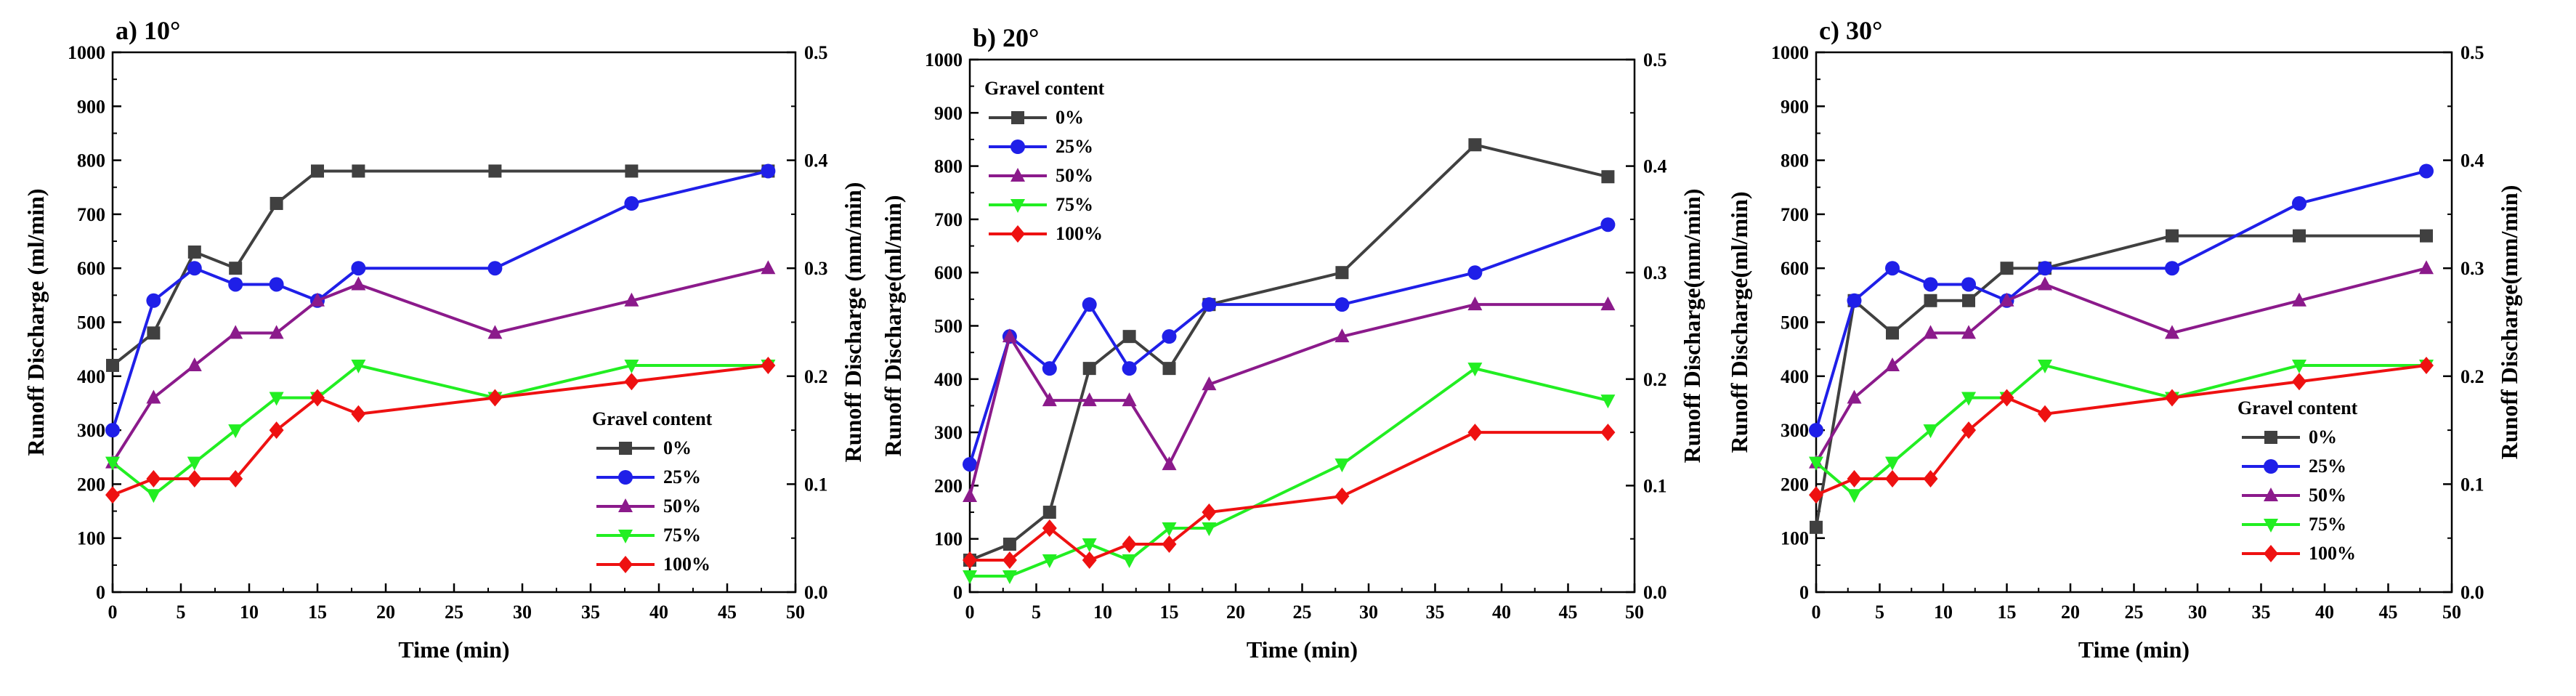 Image resolution: width=2576 pixels, height=696 pixels. Describe the element at coordinates (1795, 322) in the screenshot. I see `y-tick-label: 500` at that location.